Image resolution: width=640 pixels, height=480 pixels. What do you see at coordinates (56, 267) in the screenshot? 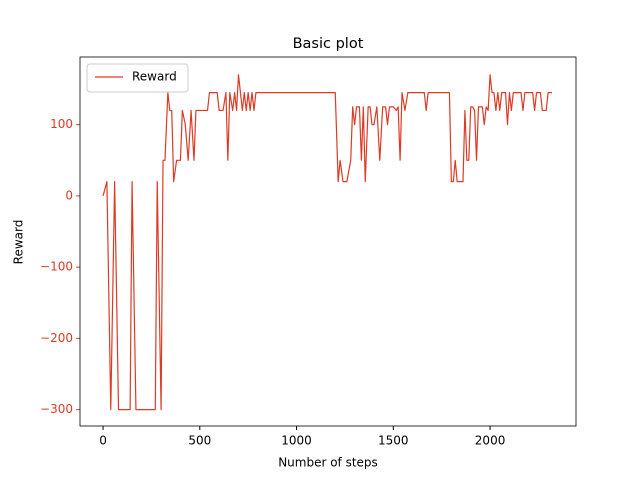
I see `y-tick-label: −100` at bounding box center [56, 267].